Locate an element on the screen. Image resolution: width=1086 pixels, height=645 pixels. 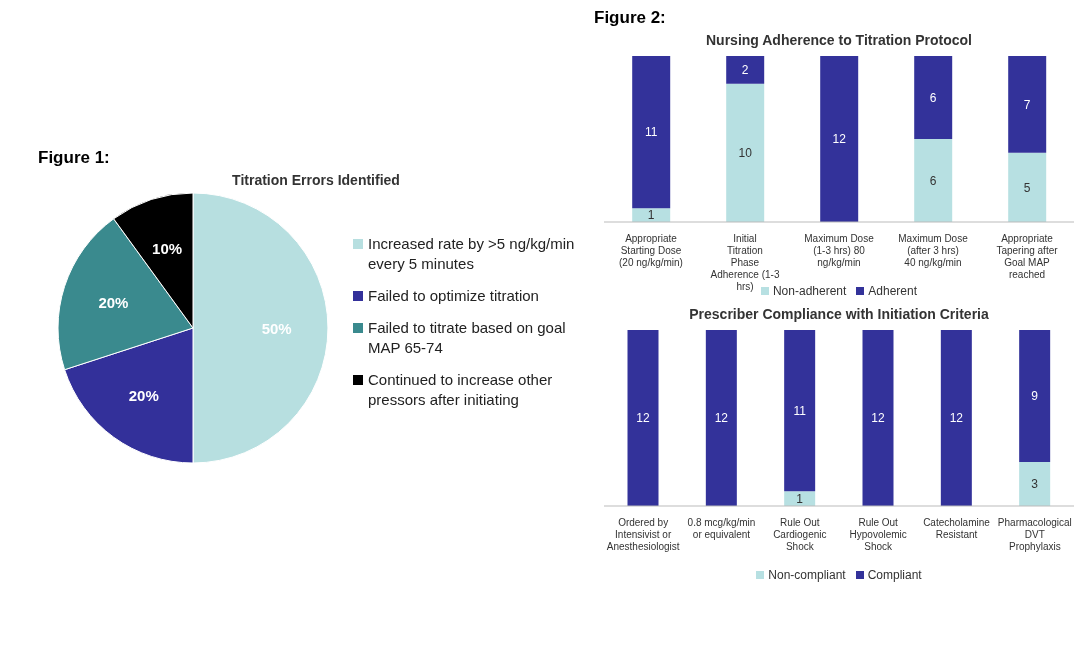
x-tick-label: Maximum Dose (after 3 hrs) 40 ng/kg/min is located at coordinates (933, 250).